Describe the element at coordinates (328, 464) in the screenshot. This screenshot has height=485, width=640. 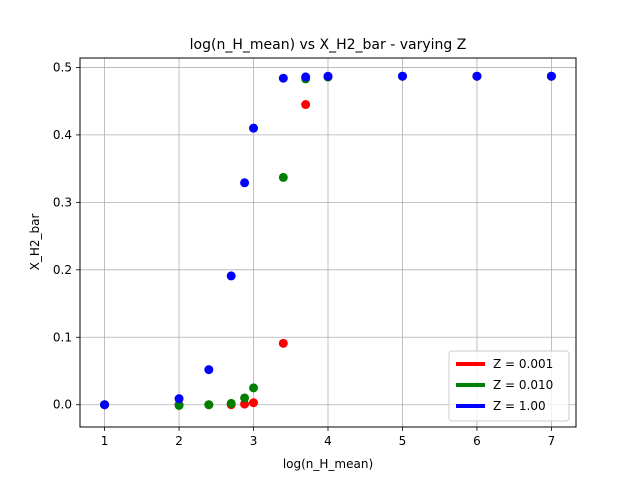
I see `x-axis-label: log(n_H_mean)` at that location.